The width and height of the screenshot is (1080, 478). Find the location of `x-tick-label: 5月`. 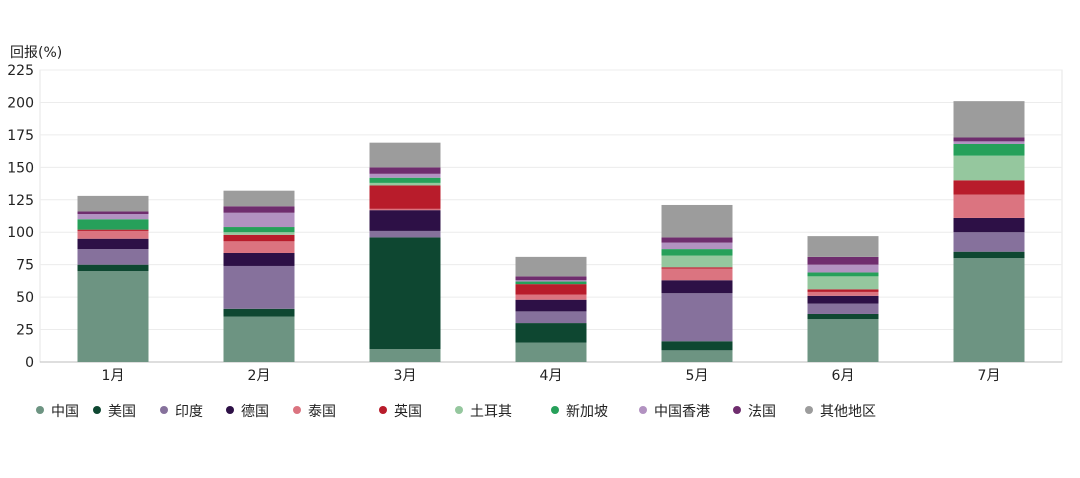

x-tick-label: 5月 is located at coordinates (697, 376).